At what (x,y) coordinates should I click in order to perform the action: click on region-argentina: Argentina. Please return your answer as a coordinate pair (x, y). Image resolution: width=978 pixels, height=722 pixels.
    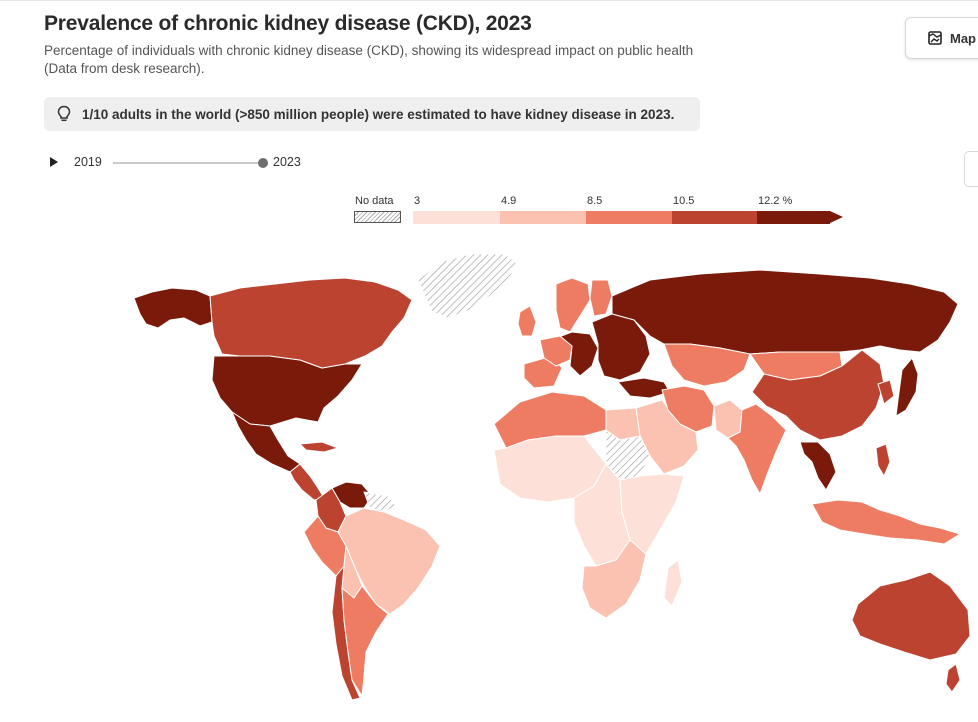
    Looking at the image, I should click on (365, 641).